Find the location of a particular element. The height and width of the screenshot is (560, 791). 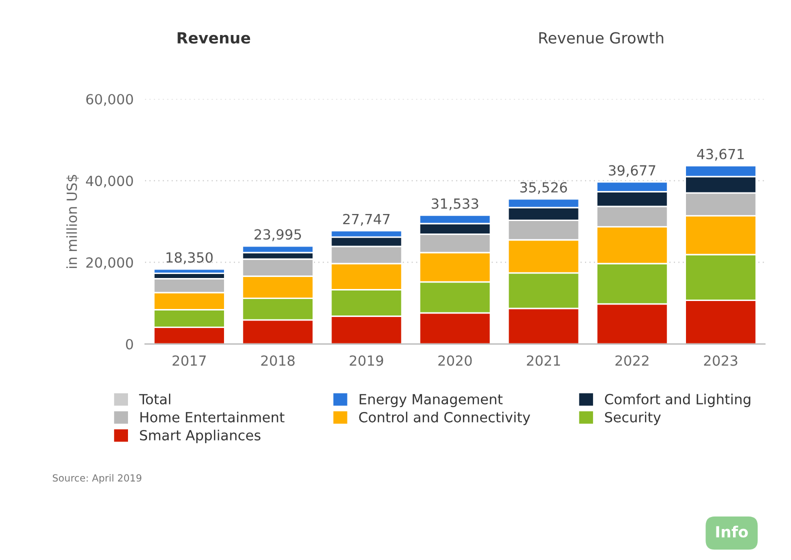

x-tick-label: 2023 is located at coordinates (721, 360).